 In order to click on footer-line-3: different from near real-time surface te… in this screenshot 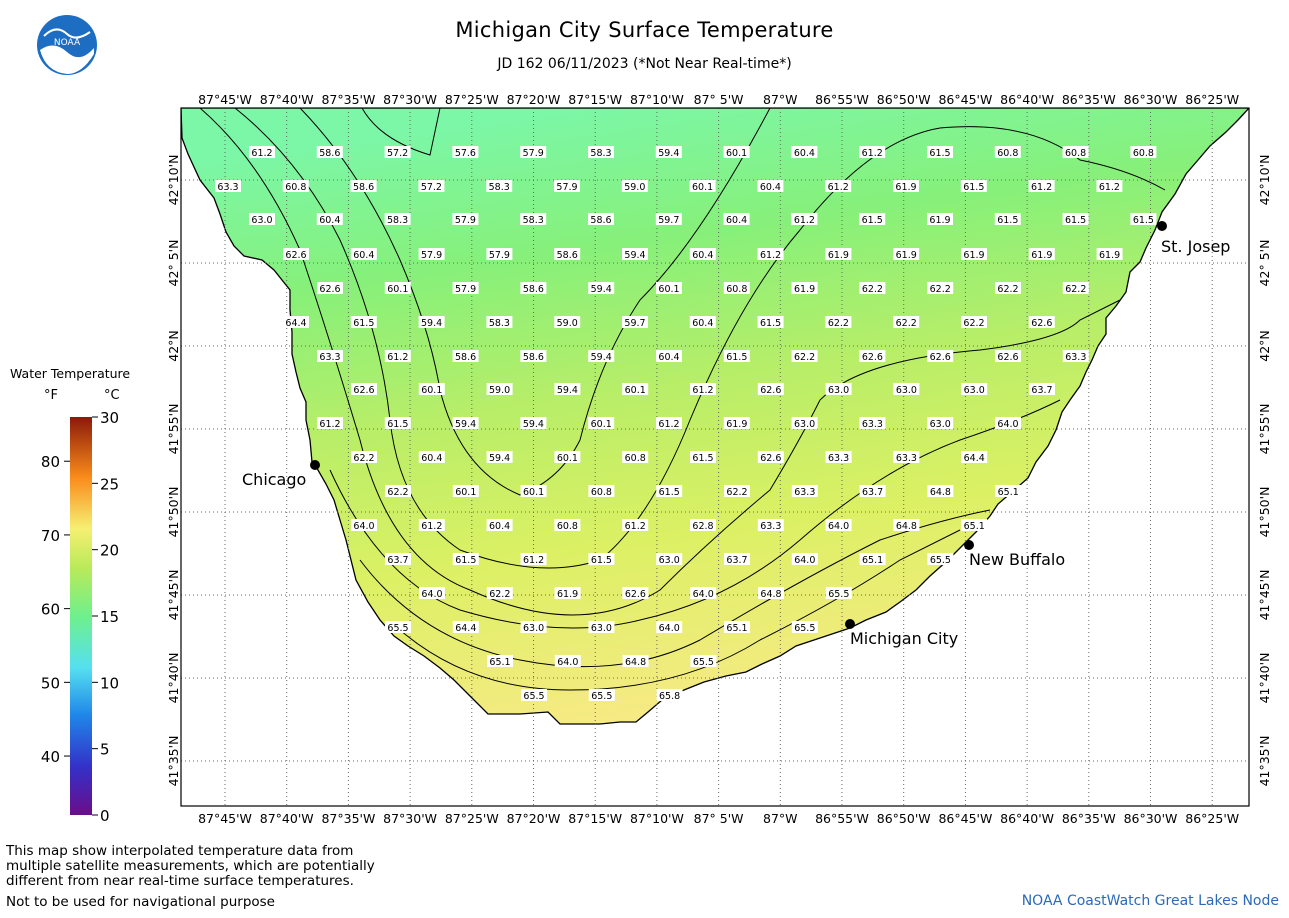, I will do `click(180, 881)`.